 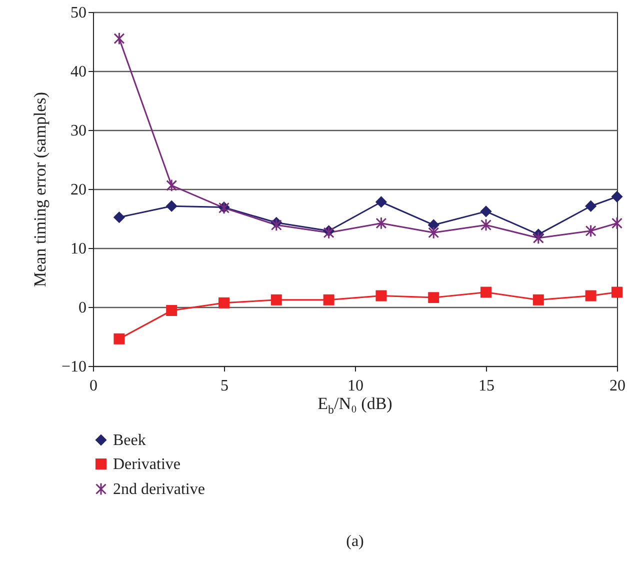 I want to click on legend-label: Beek, so click(x=129, y=440).